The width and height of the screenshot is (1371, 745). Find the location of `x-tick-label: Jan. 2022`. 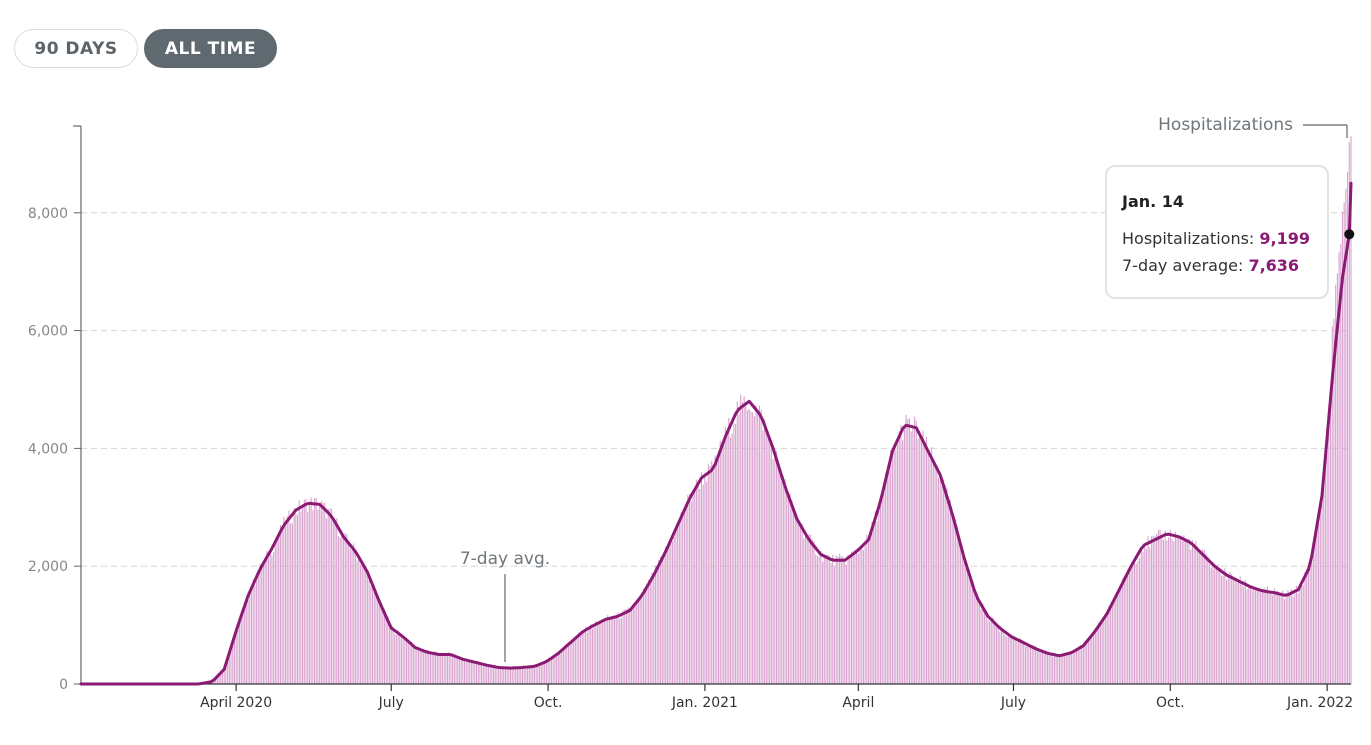

x-tick-label: Jan. 2022 is located at coordinates (1319, 703).